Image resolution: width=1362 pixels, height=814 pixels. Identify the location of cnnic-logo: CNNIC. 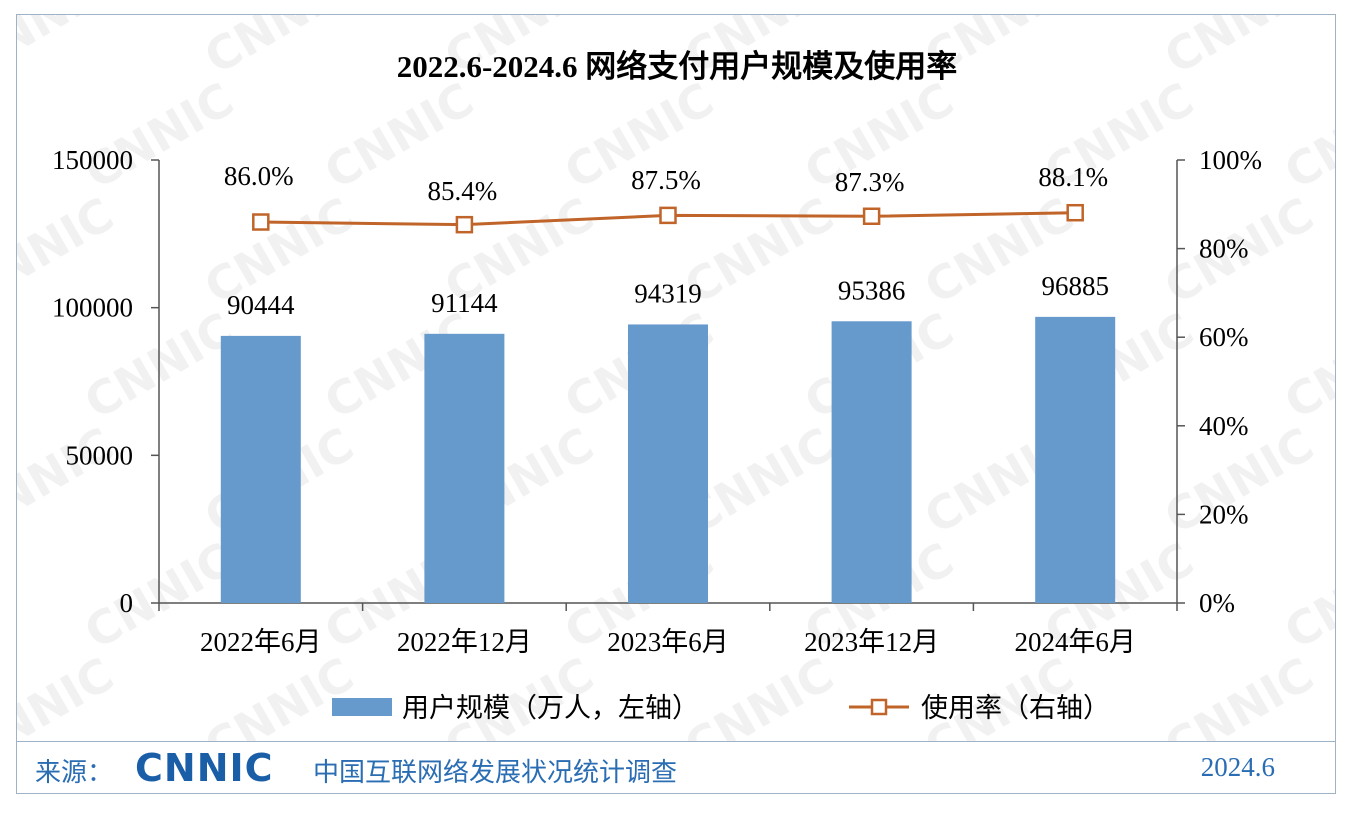
(204, 768).